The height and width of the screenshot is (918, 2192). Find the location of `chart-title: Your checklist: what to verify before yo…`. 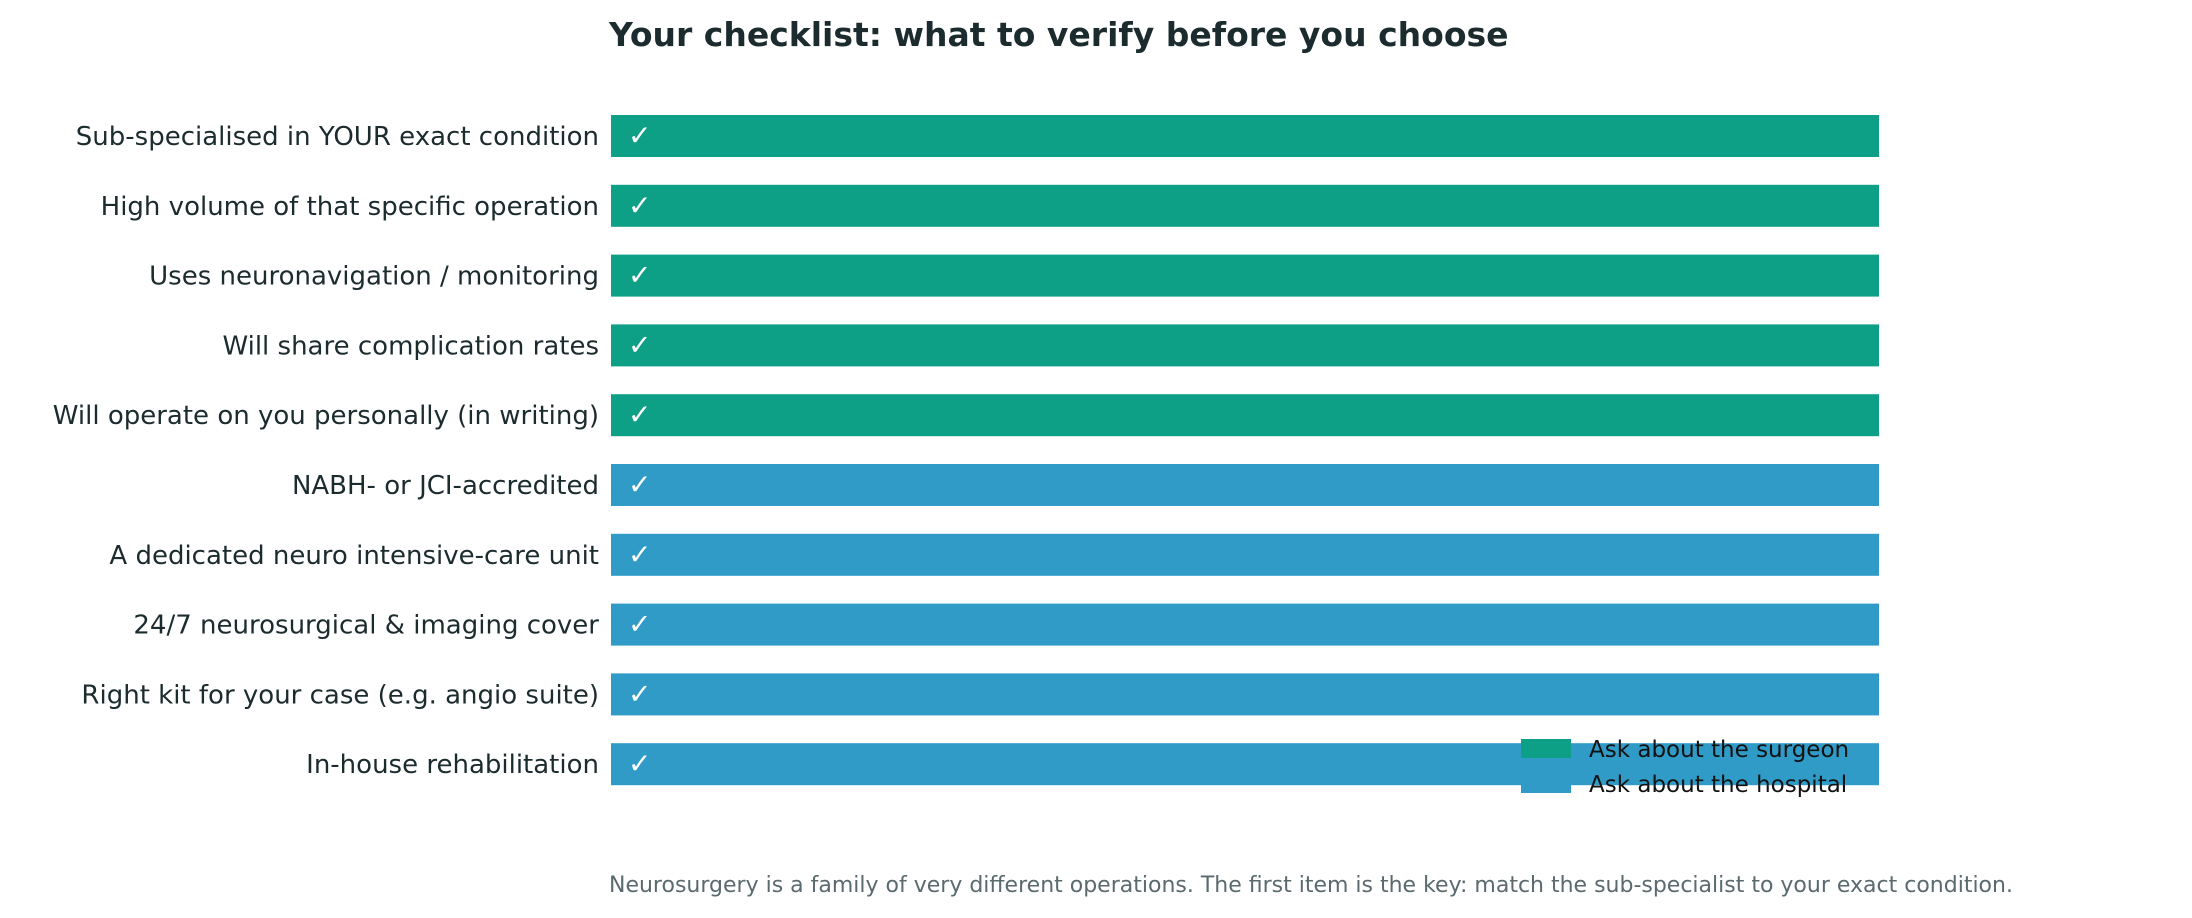

chart-title: Your checklist: what to verify before yo… is located at coordinates (1058, 34).